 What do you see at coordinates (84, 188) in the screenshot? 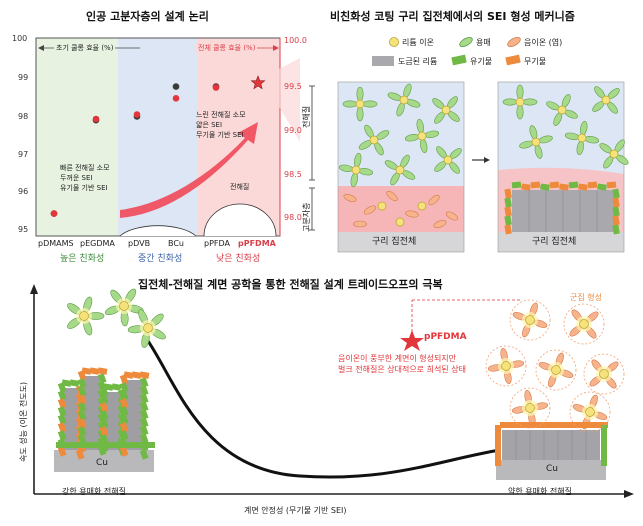
I see `annotation-left-3: 유기물 기반 SEI` at bounding box center [84, 188].